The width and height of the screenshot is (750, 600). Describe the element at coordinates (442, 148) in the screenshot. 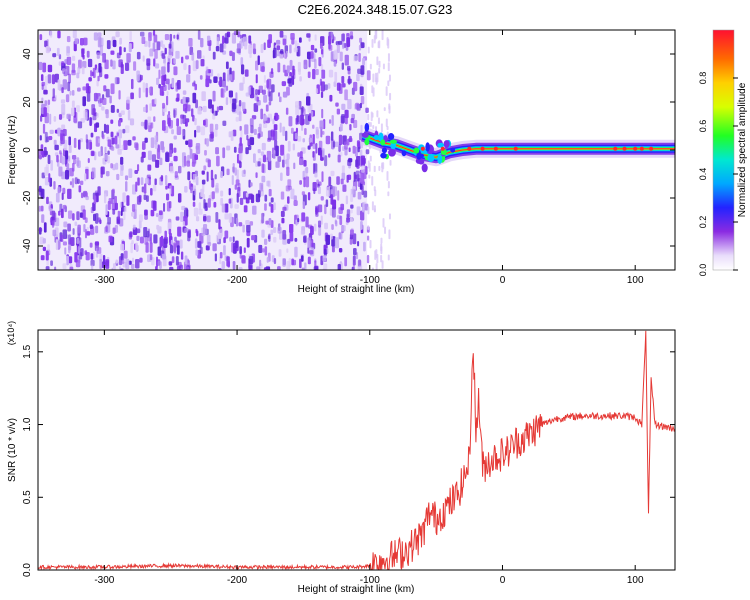

I see `signal-peak-dot` at that location.